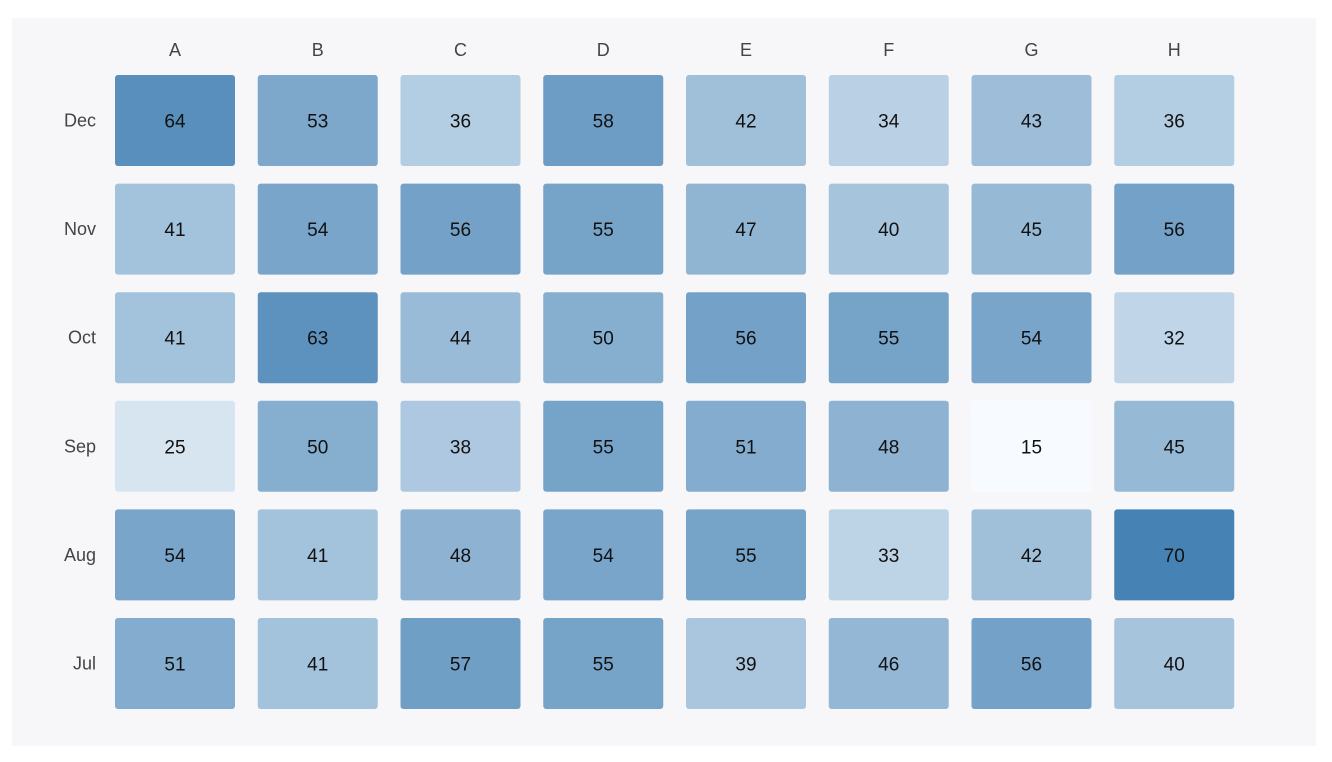 This screenshot has width=1332, height=762. I want to click on cell-value-sep-b: 50, so click(317, 447).